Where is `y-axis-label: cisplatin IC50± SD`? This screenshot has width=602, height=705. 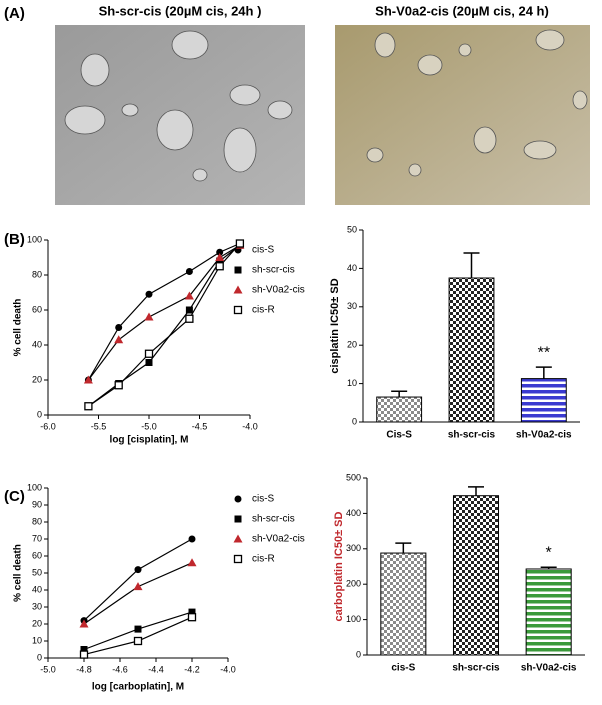 y-axis-label: cisplatin IC50± SD is located at coordinates (335, 325).